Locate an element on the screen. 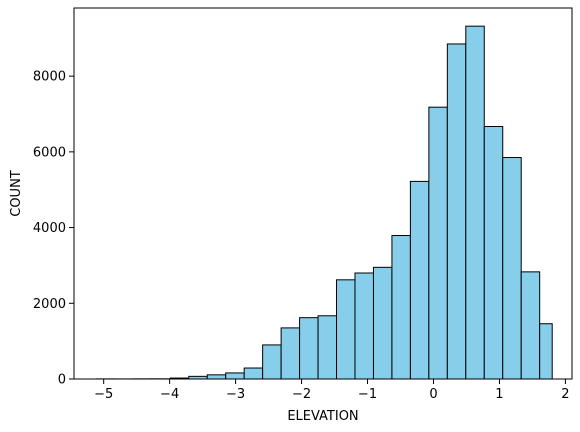  x-tick-label: 0 is located at coordinates (433, 394).